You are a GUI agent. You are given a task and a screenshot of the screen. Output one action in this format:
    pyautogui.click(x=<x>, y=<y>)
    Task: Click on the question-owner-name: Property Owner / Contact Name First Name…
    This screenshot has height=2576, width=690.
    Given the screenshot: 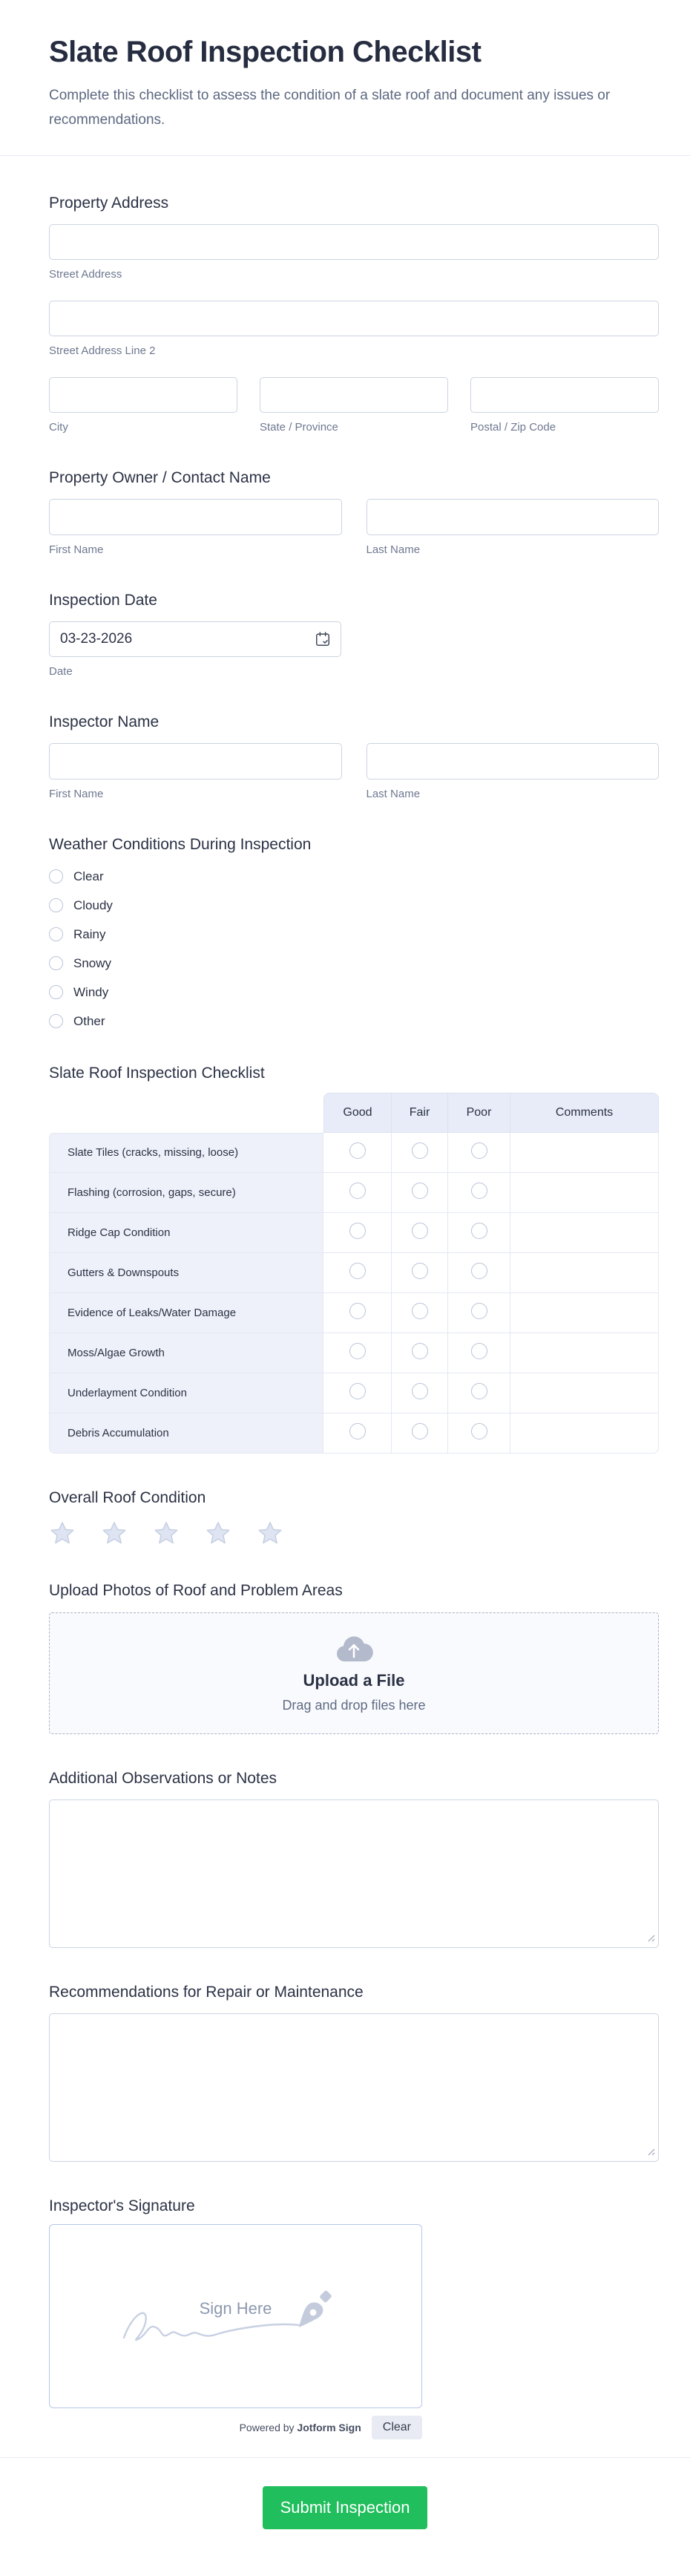 What is the action you would take?
    pyautogui.click(x=354, y=512)
    